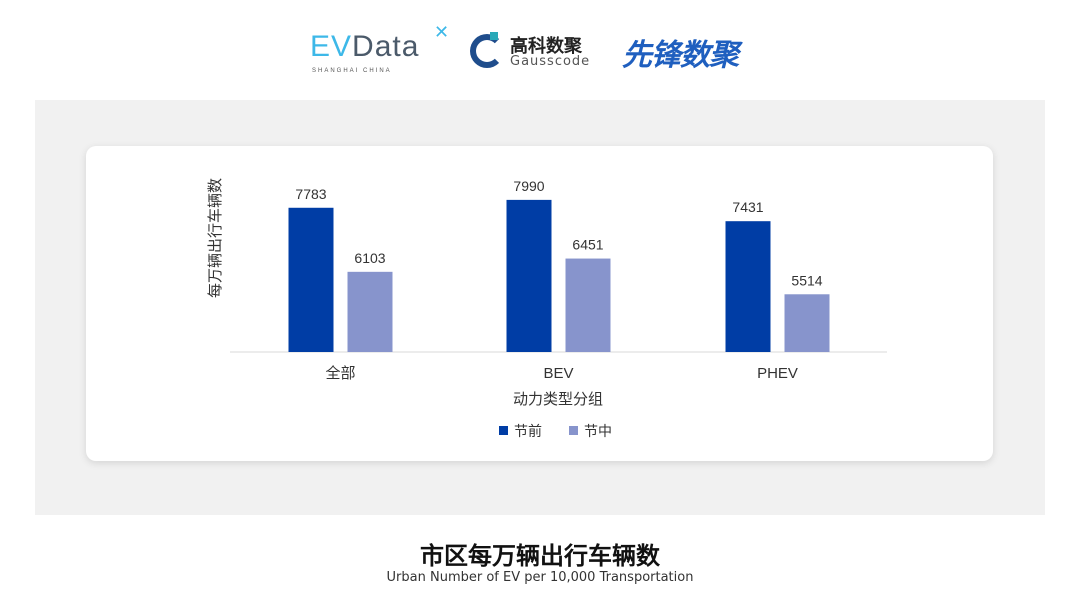 The width and height of the screenshot is (1080, 608). What do you see at coordinates (380, 48) in the screenshot?
I see `evdata-logo: EVData ✕ SHANGHAI CHINA` at bounding box center [380, 48].